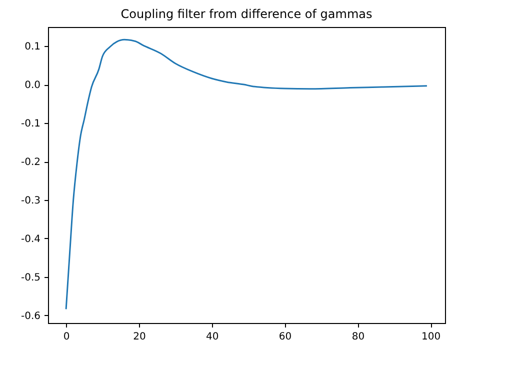 The width and height of the screenshot is (512, 384). I want to click on x-tick-label: 20, so click(139, 337).